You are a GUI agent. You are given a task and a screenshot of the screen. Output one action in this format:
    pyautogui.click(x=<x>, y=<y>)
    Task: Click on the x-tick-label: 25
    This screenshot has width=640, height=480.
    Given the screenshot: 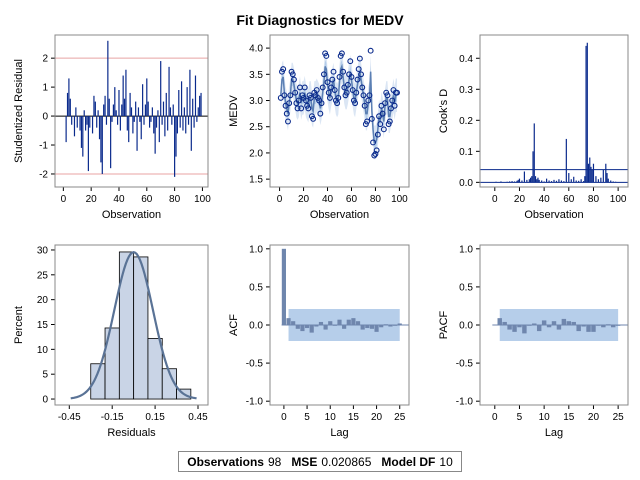 What is the action you would take?
    pyautogui.click(x=619, y=417)
    